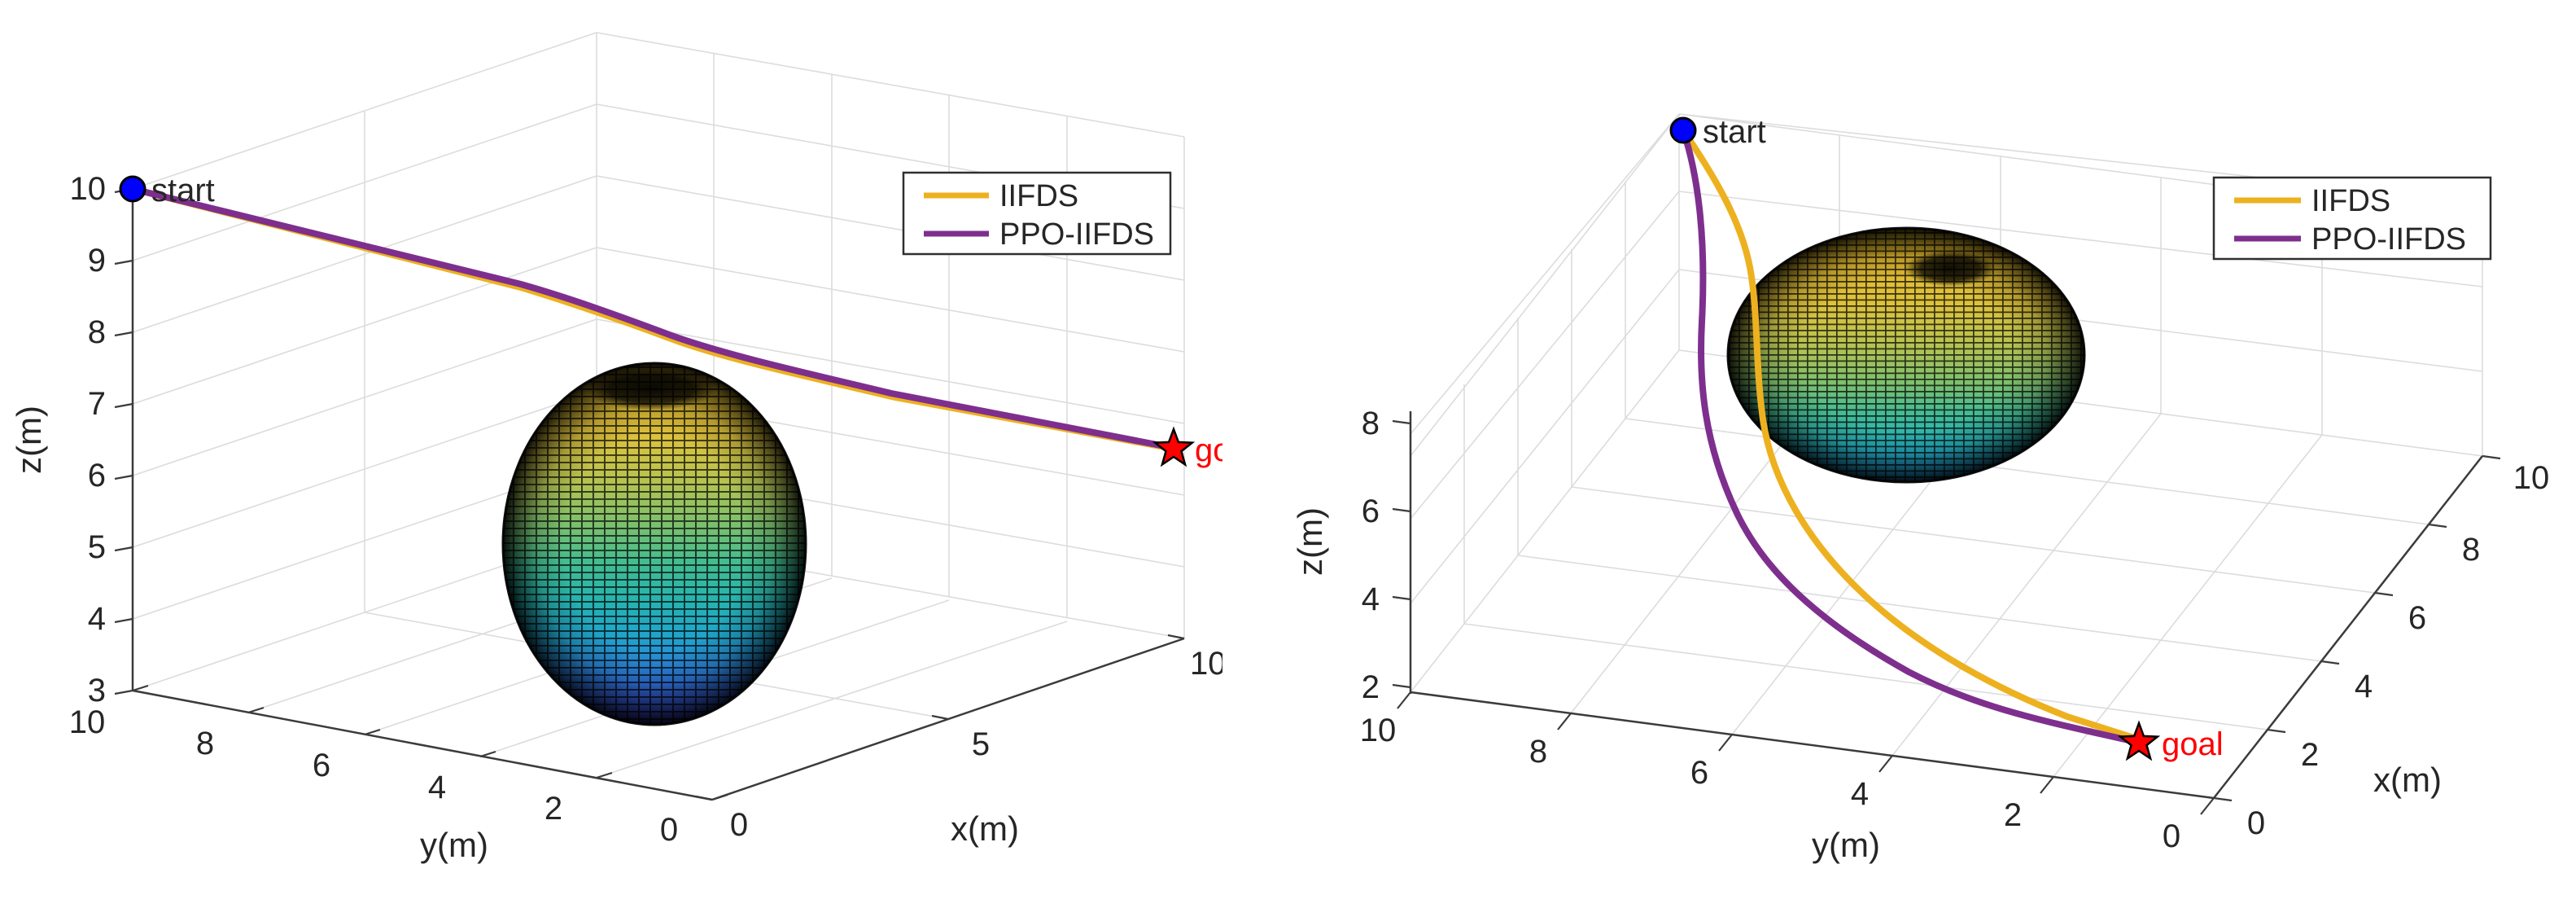  I want to click on right-y-tick-label: 4, so click(1860, 794).